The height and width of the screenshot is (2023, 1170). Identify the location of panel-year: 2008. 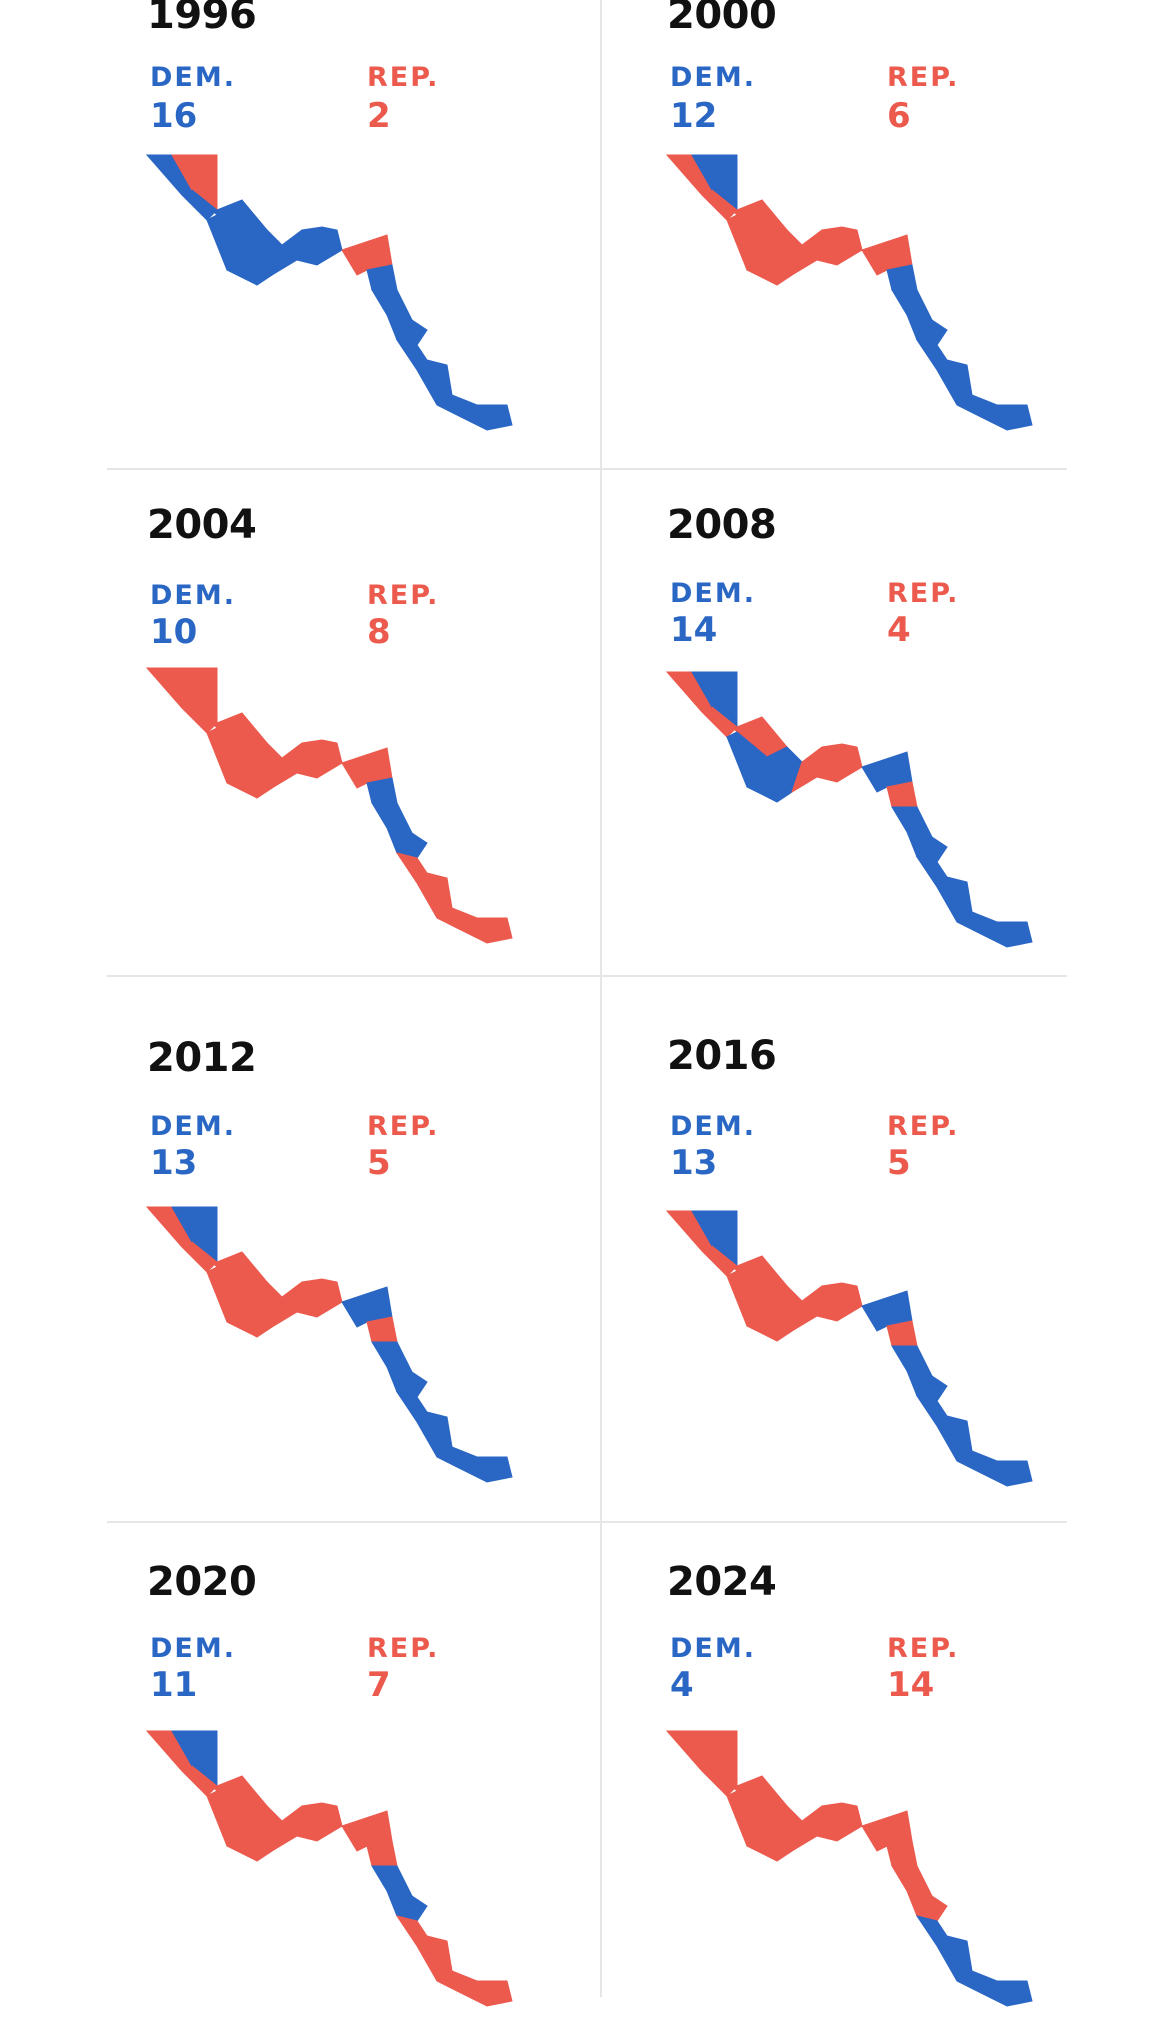
(722, 525).